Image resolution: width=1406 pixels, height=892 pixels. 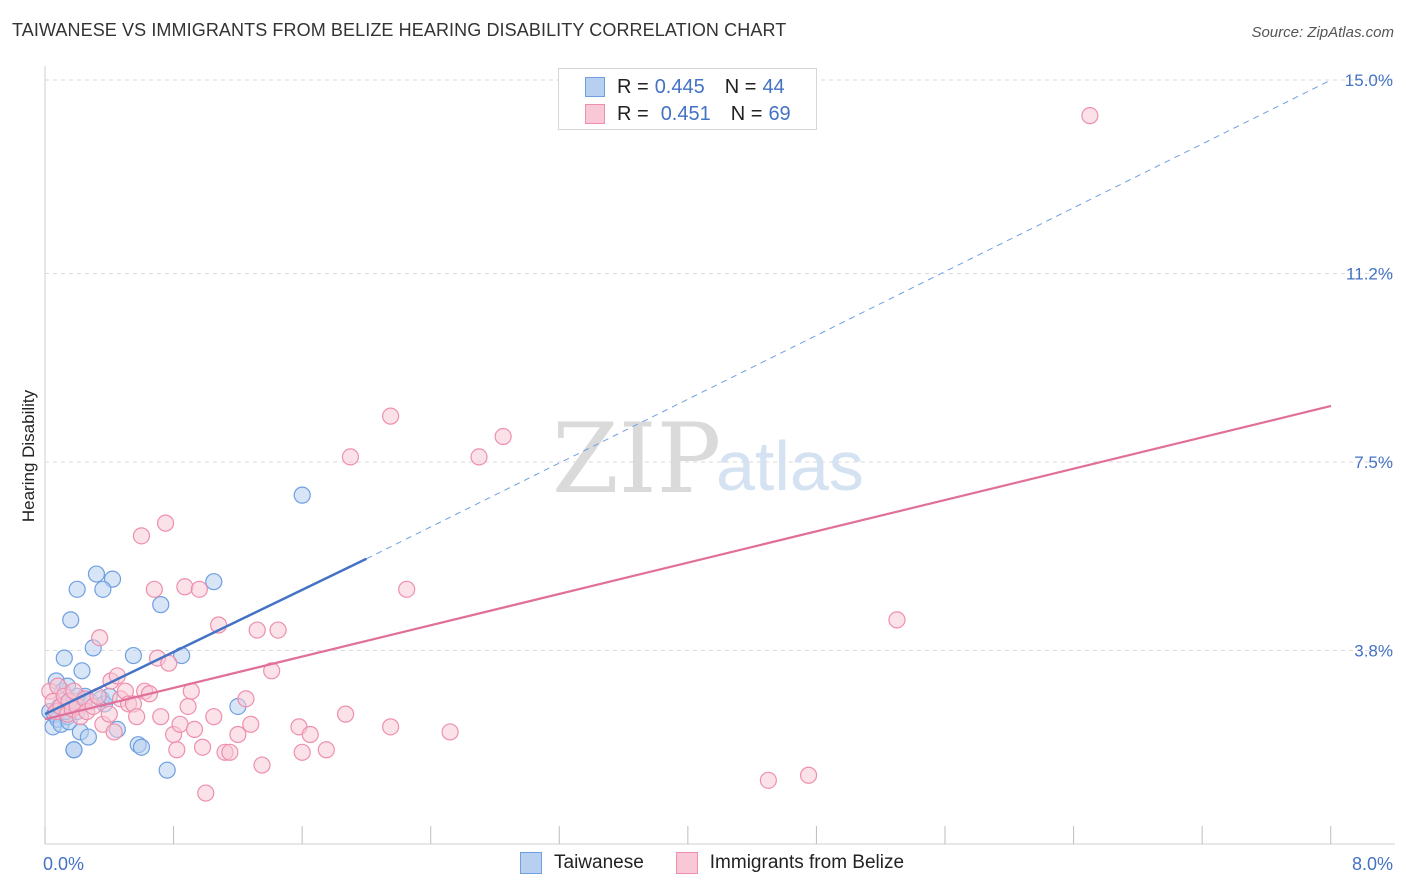 I want to click on bottom-legend-taiwanese: Taiwanese, so click(x=582, y=863).